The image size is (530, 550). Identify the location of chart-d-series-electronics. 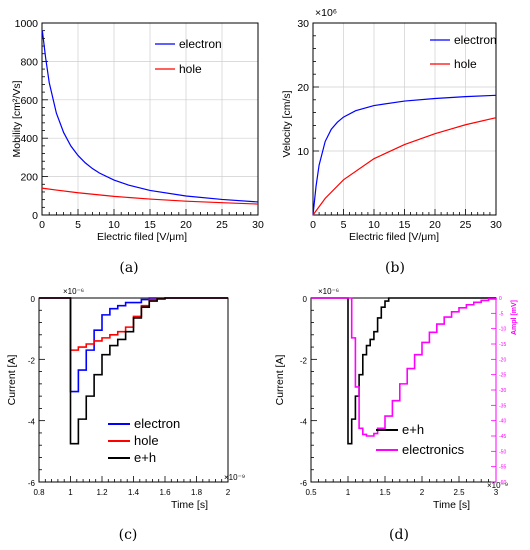
(404, 367).